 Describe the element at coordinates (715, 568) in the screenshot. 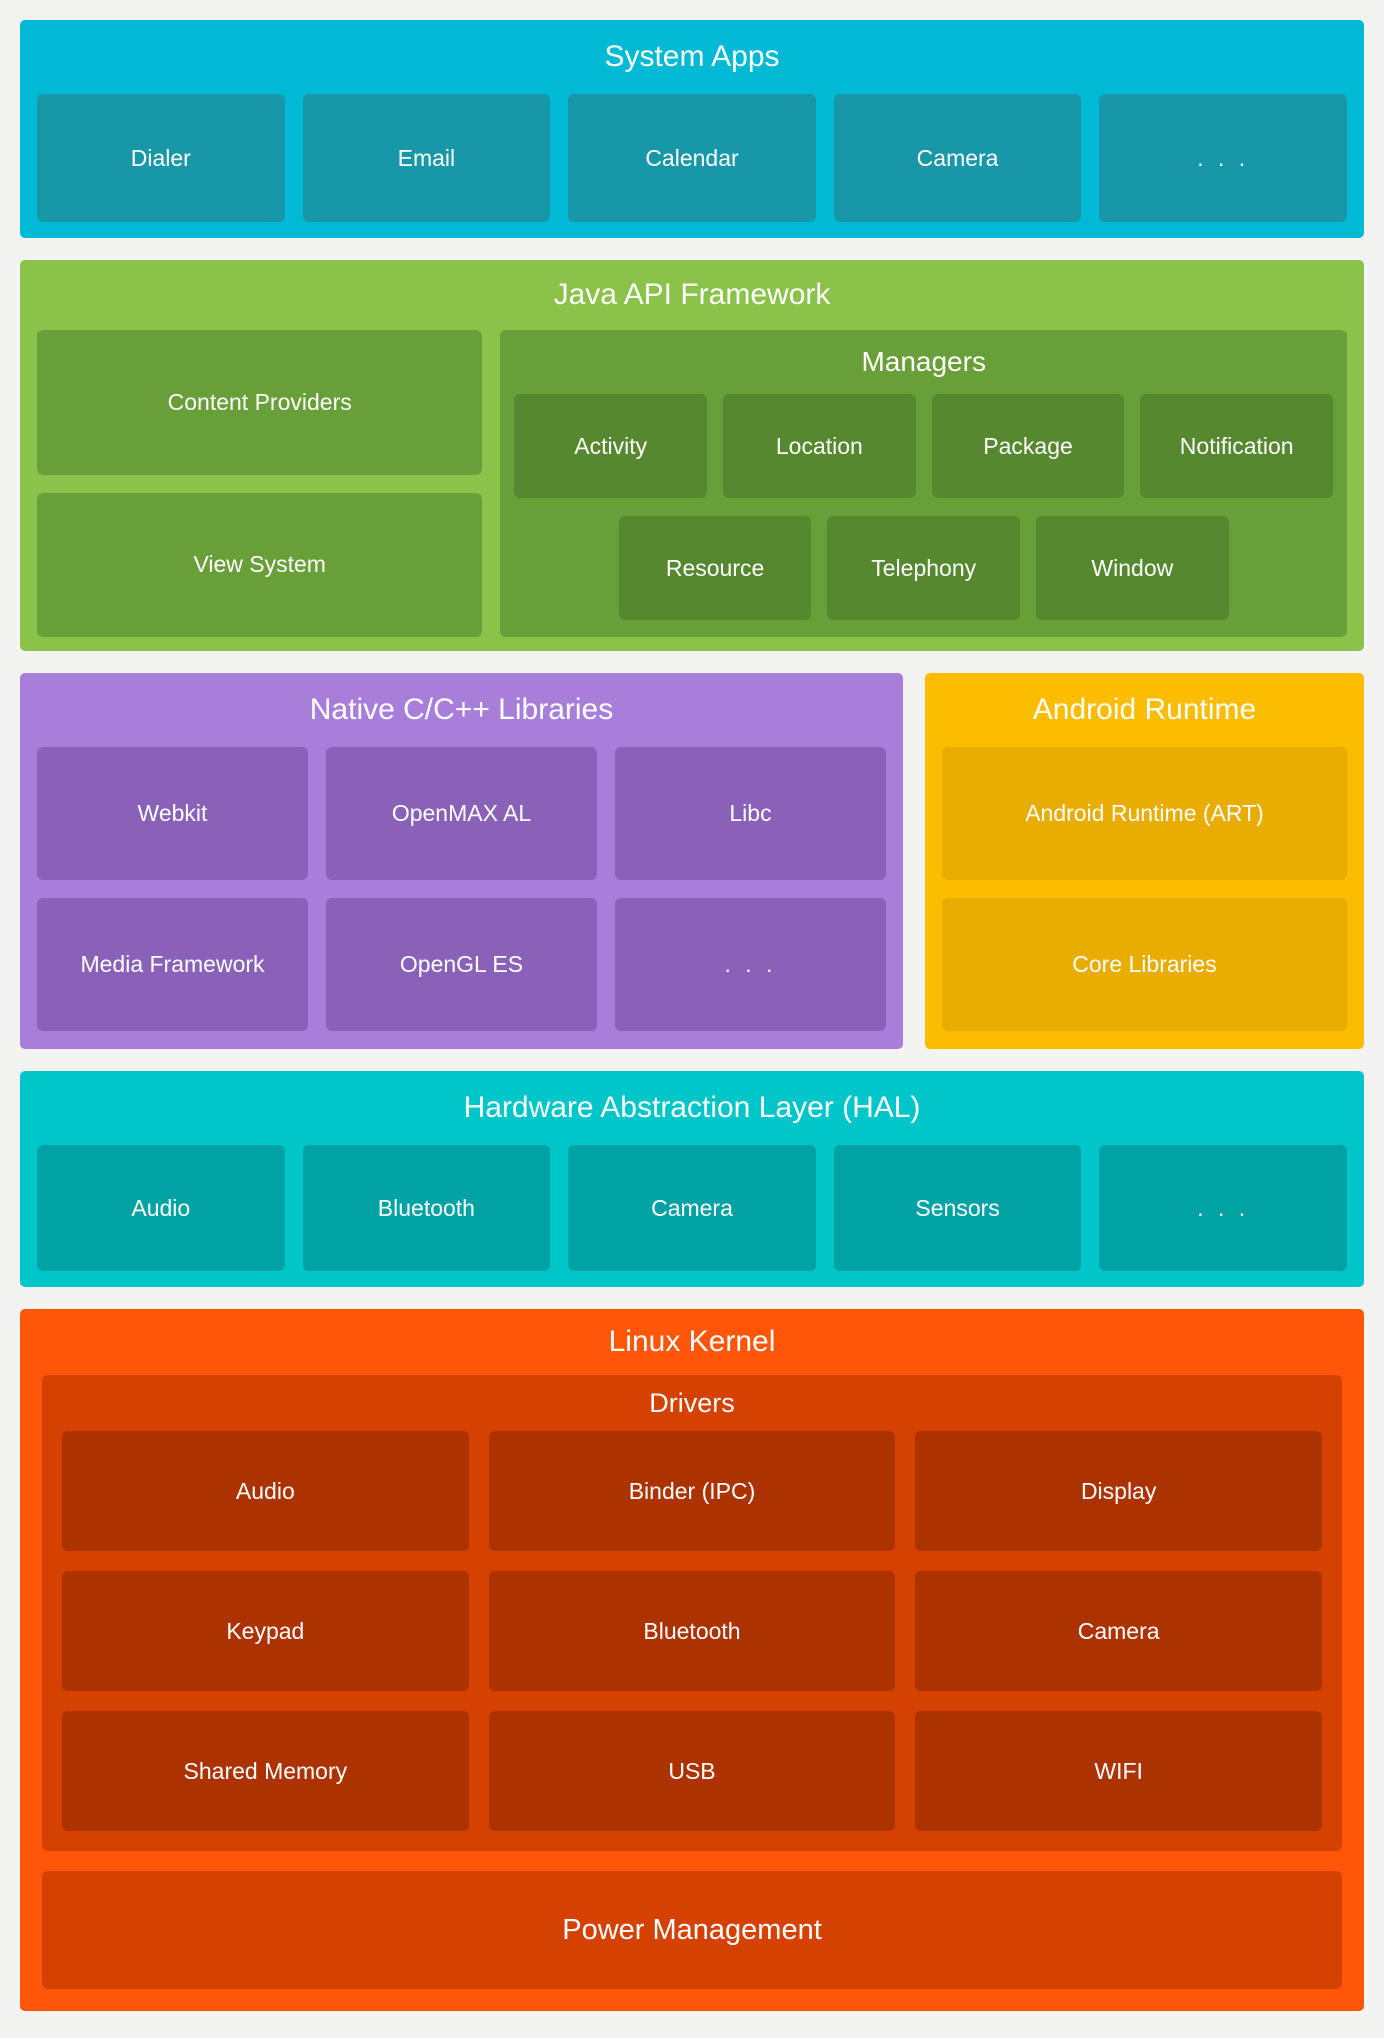

I see `box-resource-manager: Resource` at that location.